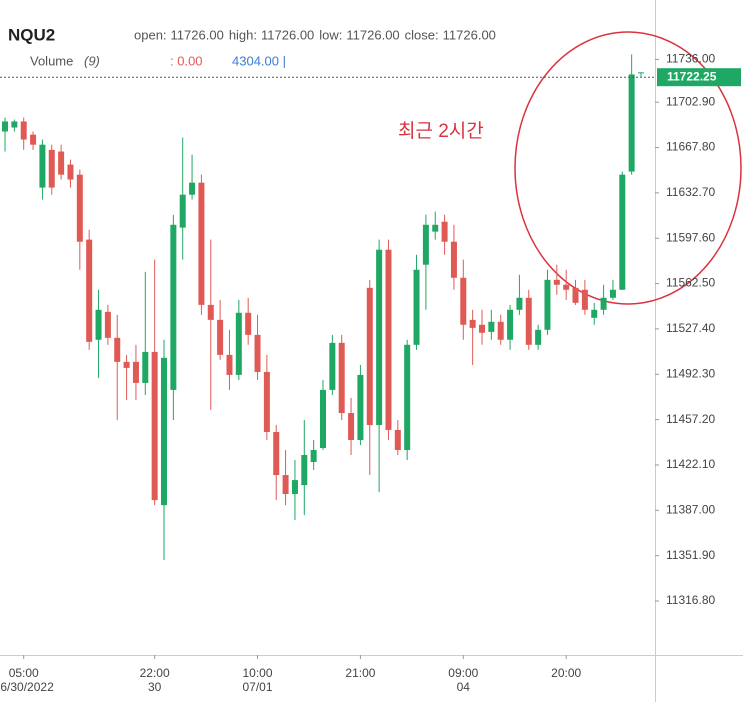 The image size is (743, 702). I want to click on volume-param: (9), so click(92, 60).